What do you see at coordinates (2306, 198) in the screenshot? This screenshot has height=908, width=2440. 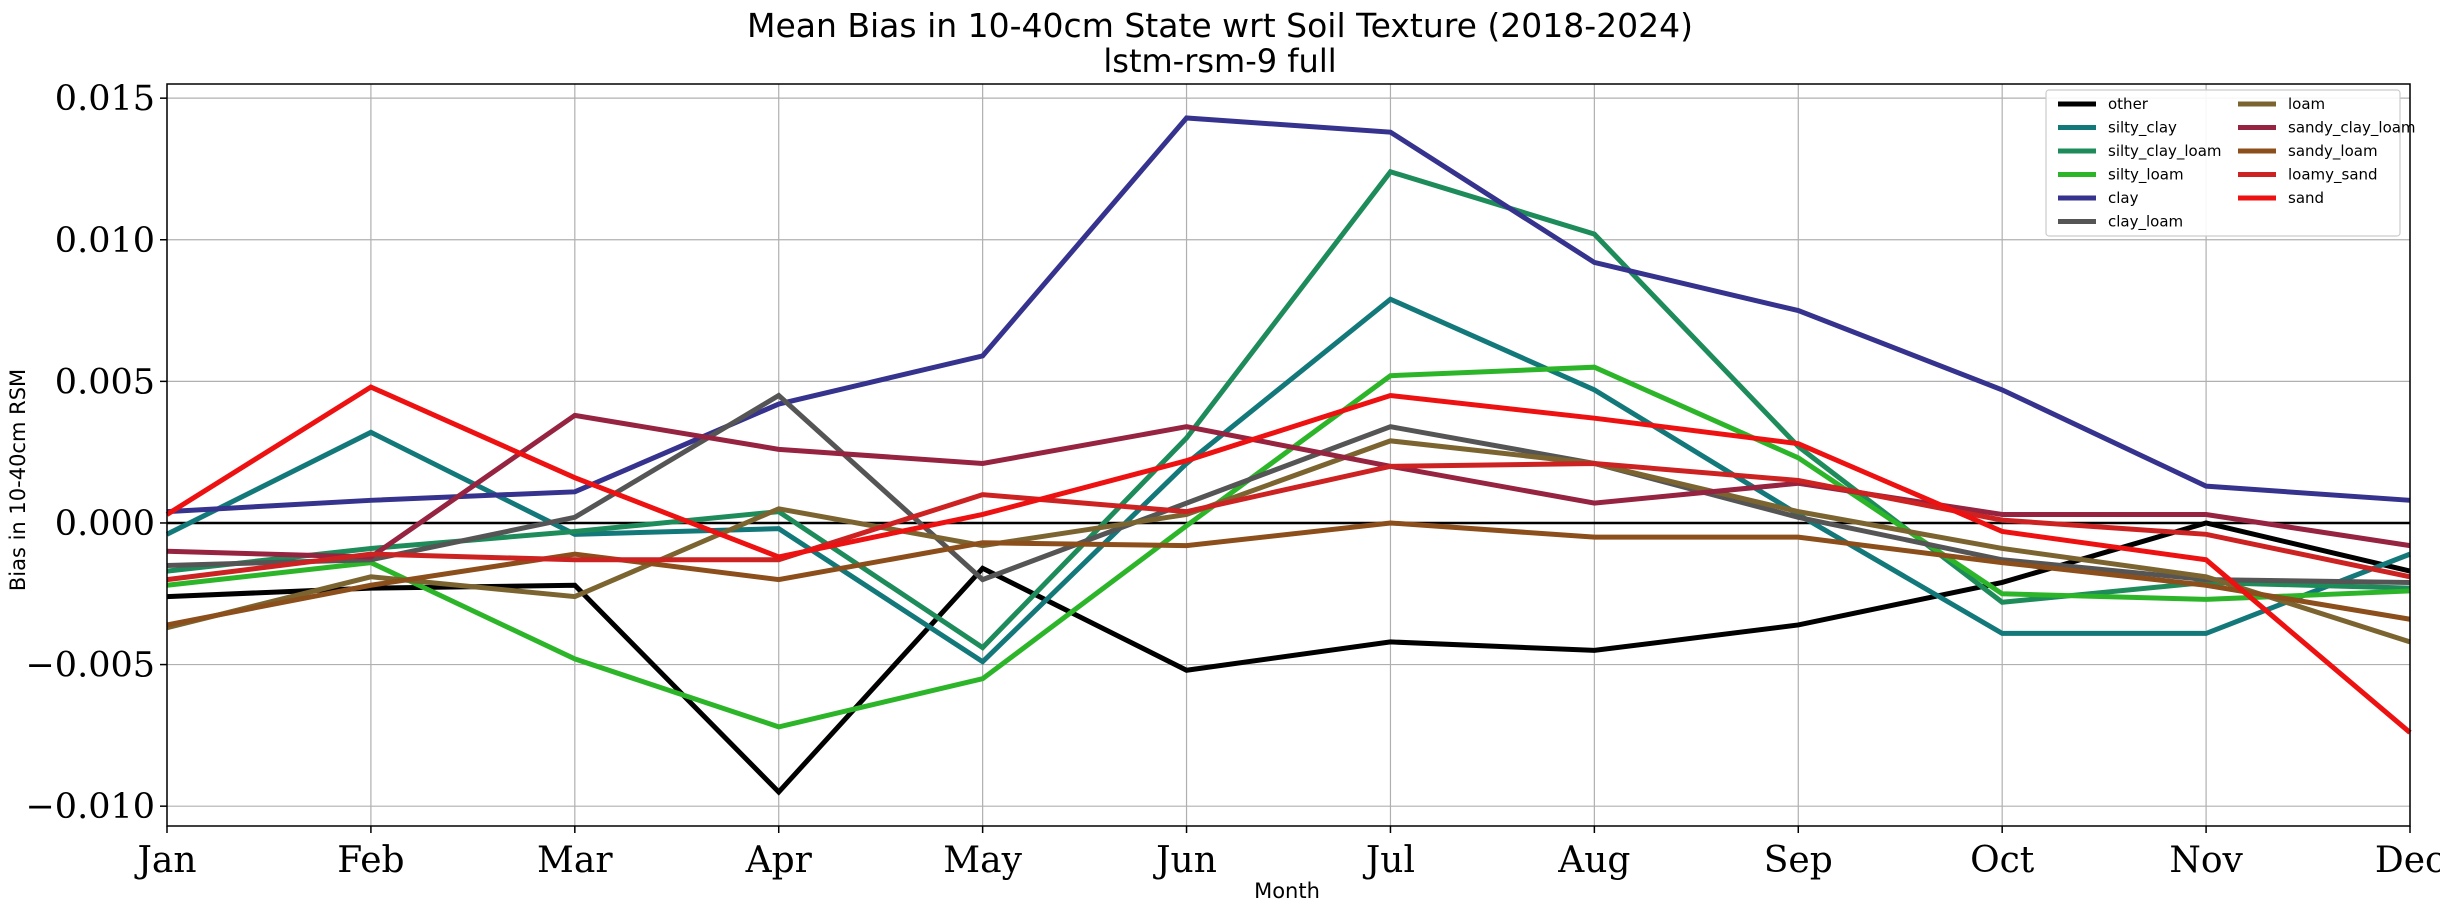 I see `legend-entry-label: sand` at bounding box center [2306, 198].